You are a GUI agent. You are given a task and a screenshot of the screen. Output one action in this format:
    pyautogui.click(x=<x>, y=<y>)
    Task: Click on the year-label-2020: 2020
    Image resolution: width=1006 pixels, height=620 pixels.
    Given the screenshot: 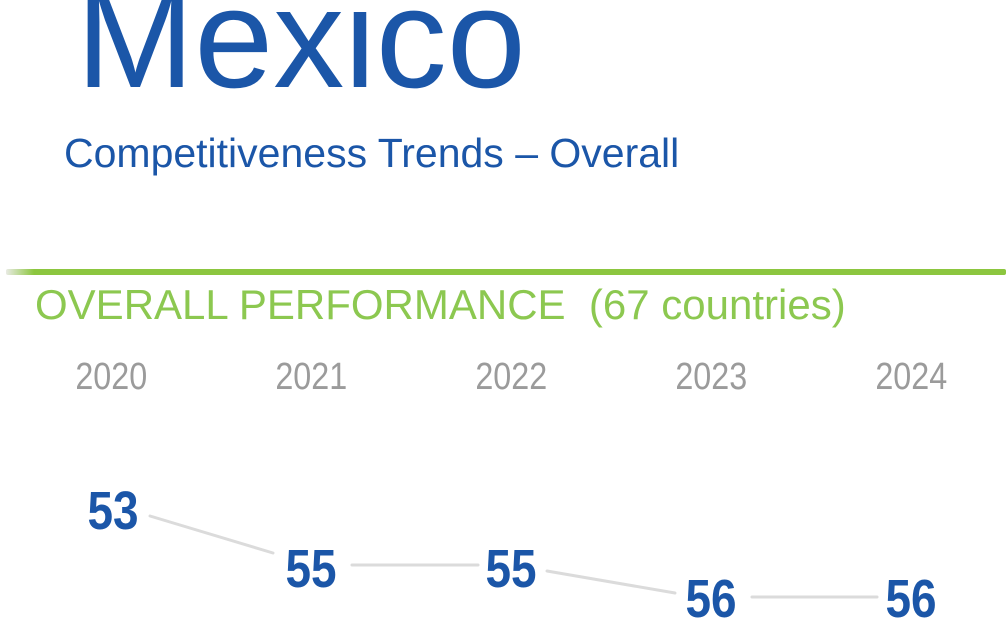 What is the action you would take?
    pyautogui.click(x=111, y=377)
    